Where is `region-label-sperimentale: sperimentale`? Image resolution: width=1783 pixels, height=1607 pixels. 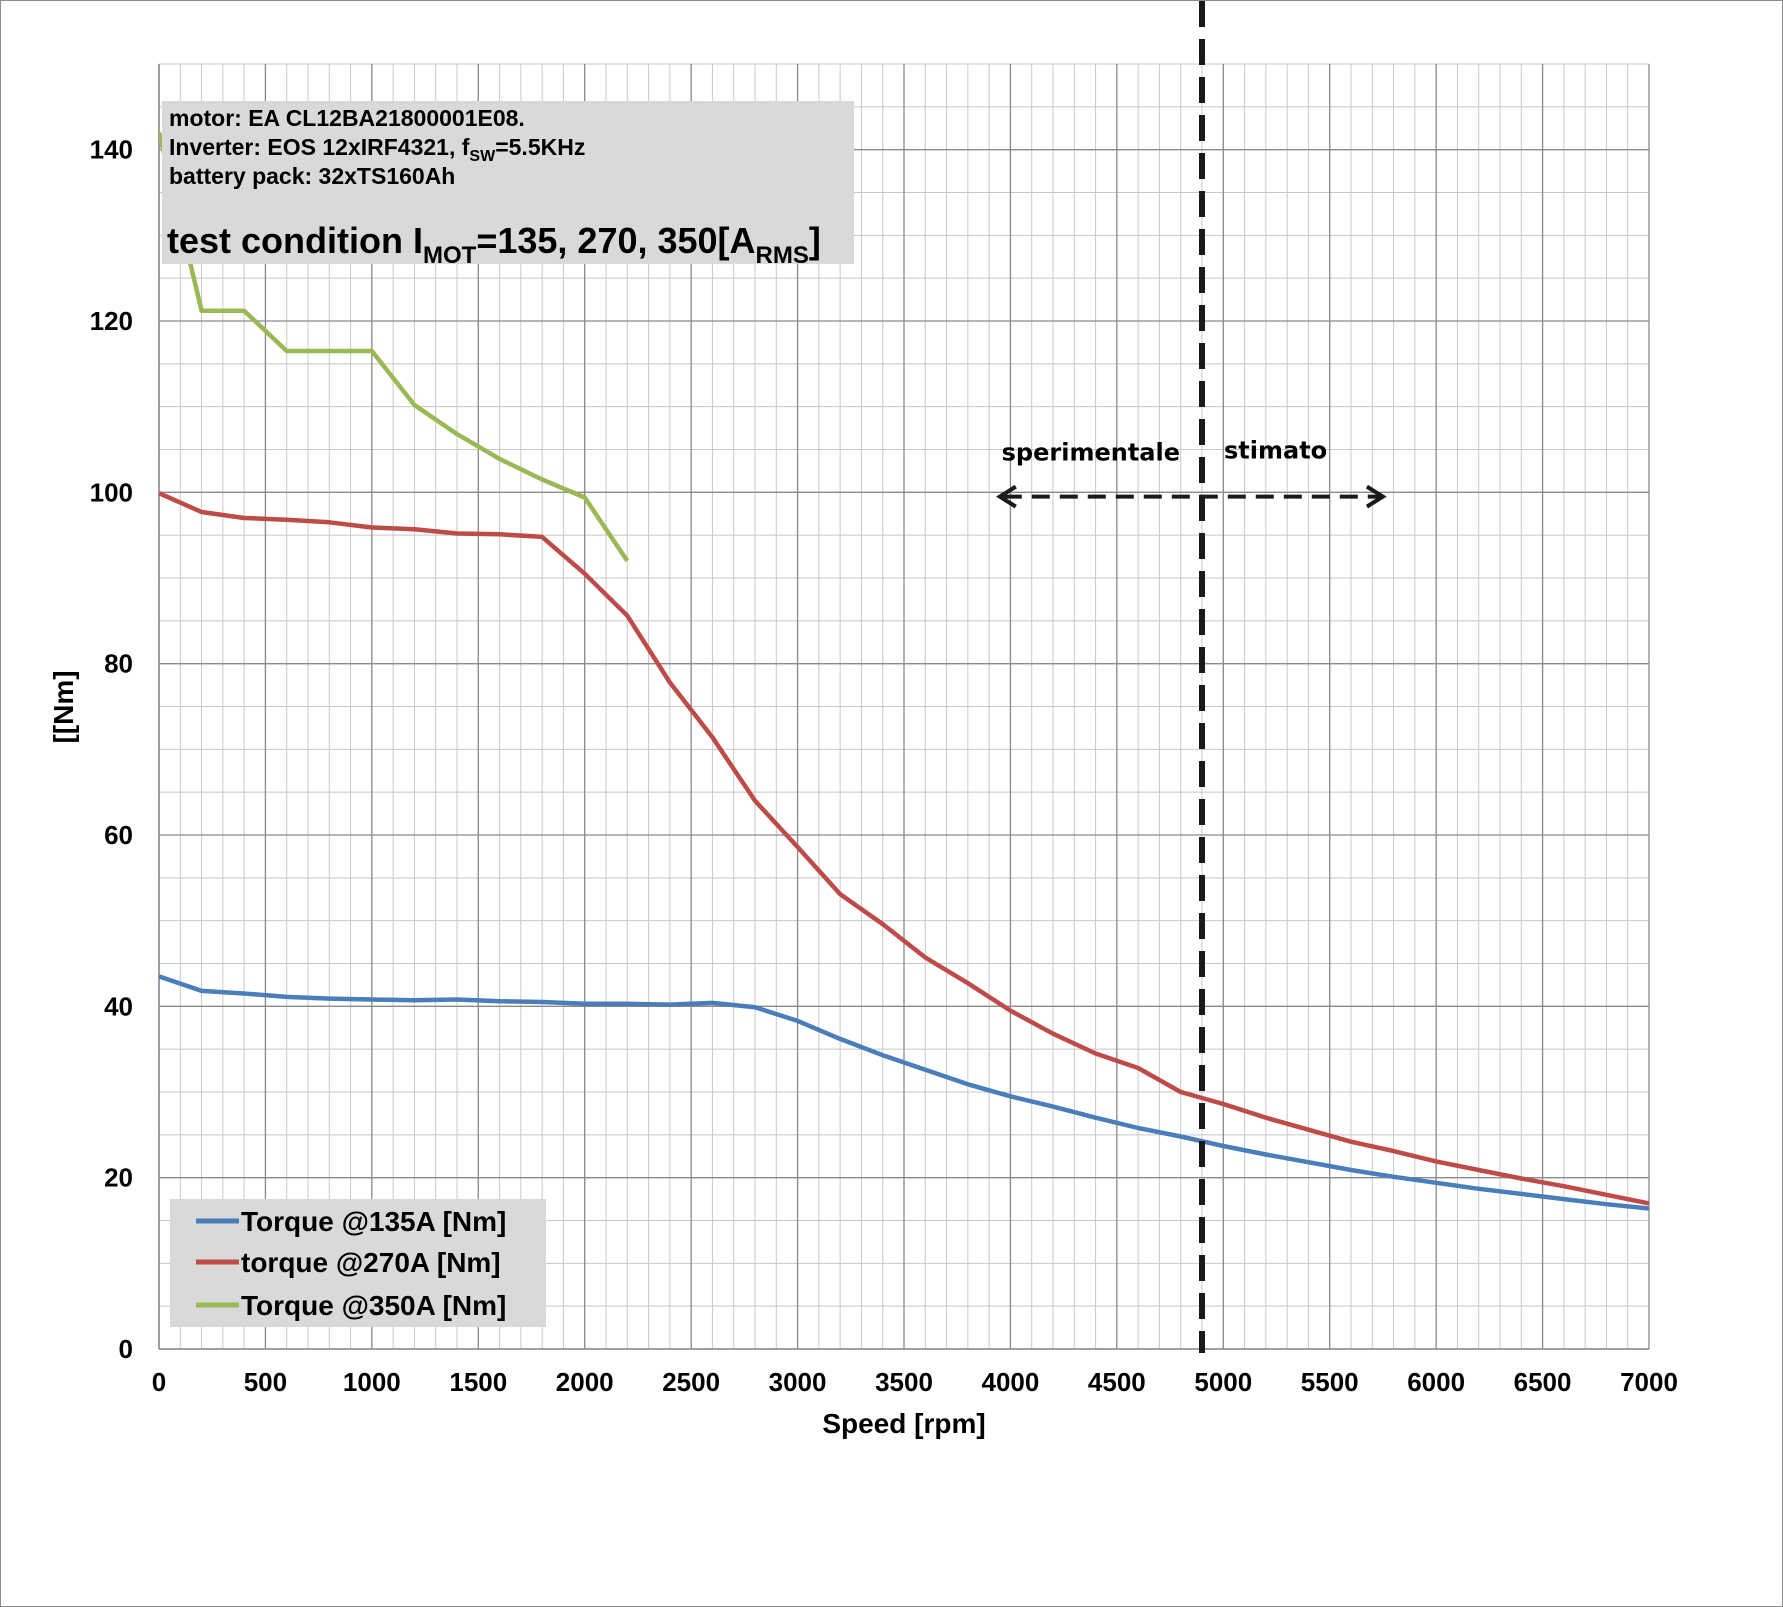
region-label-sperimentale: sperimentale is located at coordinates (1091, 453).